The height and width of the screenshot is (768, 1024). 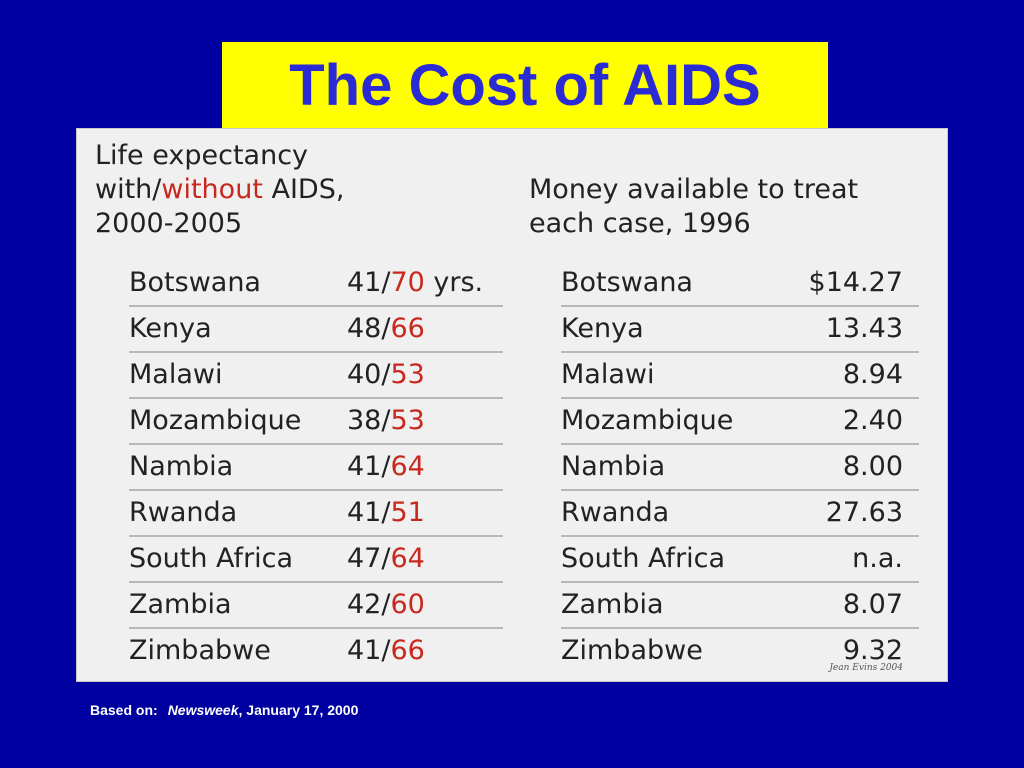 I want to click on table-row: Kenya 13.43, so click(x=740, y=330).